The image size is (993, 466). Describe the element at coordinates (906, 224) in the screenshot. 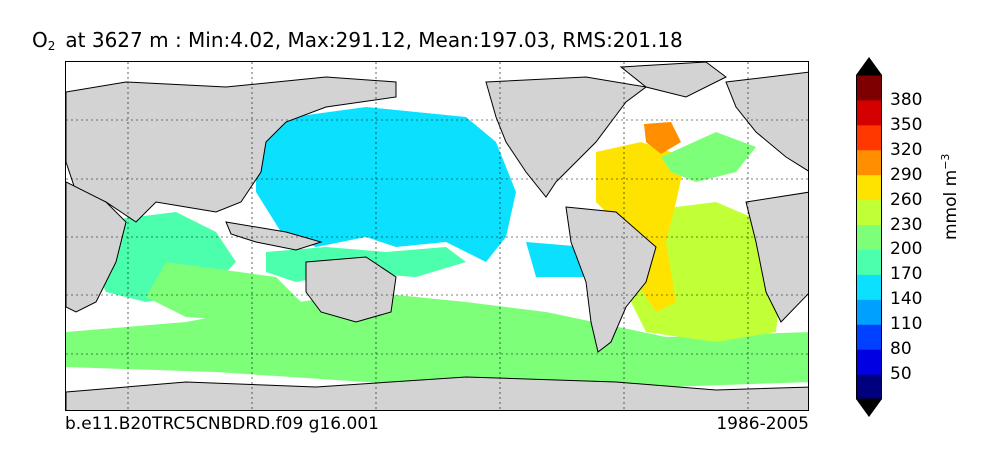

I see `colorbar-tick-label: 230` at that location.